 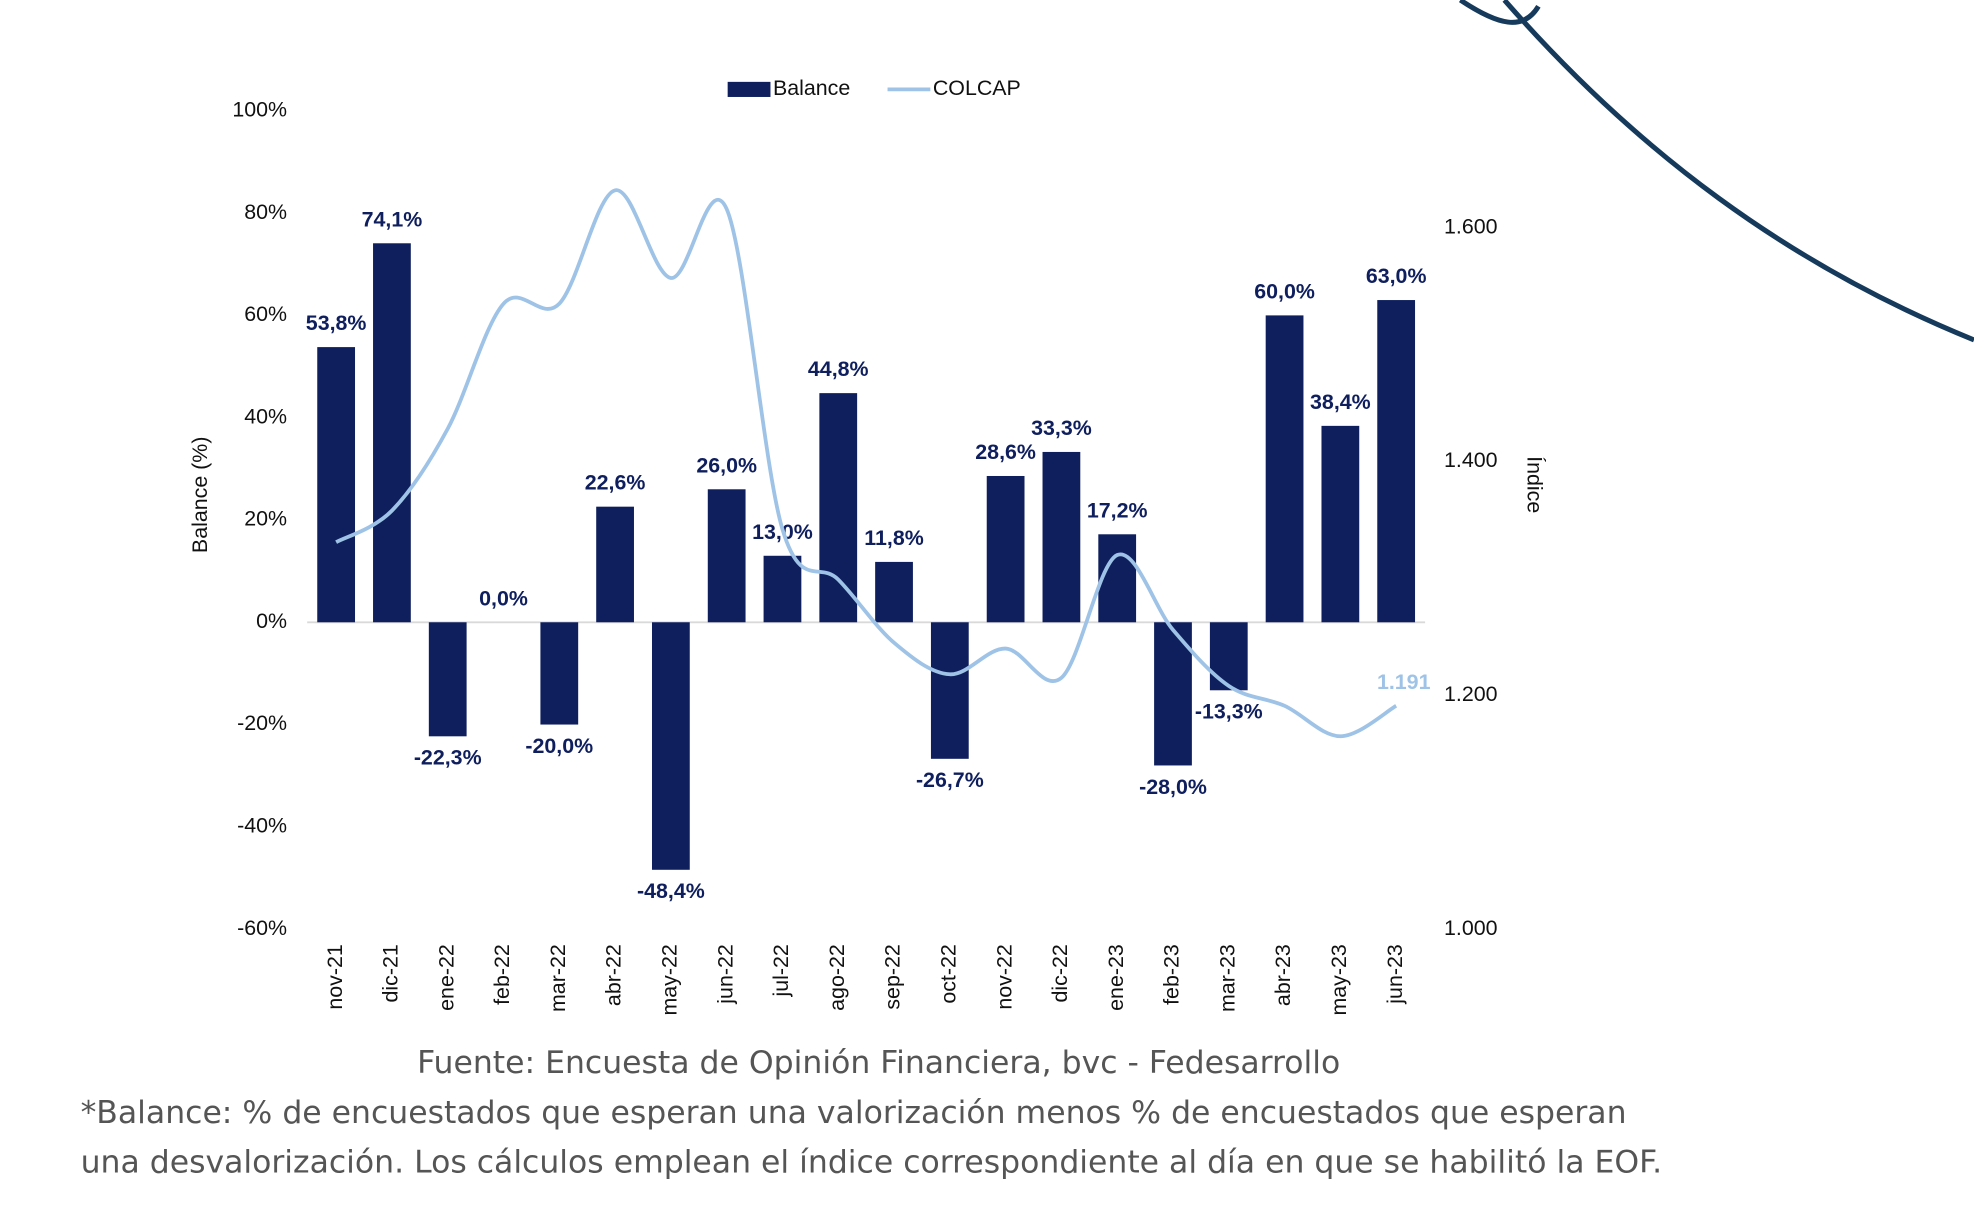 I want to click on y-tick-label: -40%, so click(x=262, y=825).